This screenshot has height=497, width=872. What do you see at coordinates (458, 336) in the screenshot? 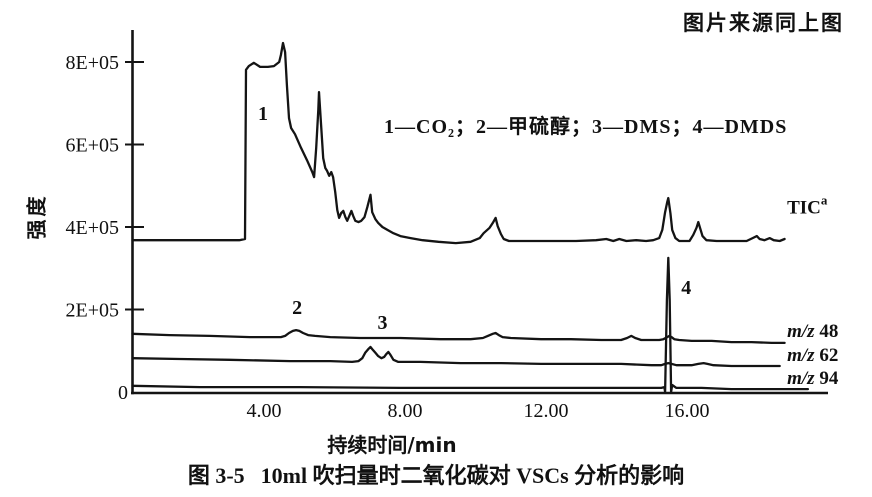
I see `trace-mz48` at bounding box center [458, 336].